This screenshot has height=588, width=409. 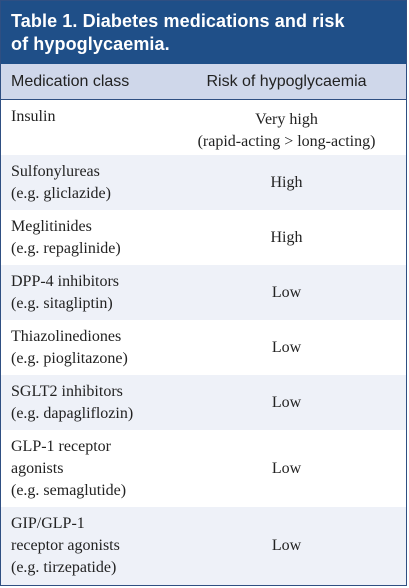 I want to click on table-row: Meglitinides (e.g. repaglinide) High, so click(x=203, y=237).